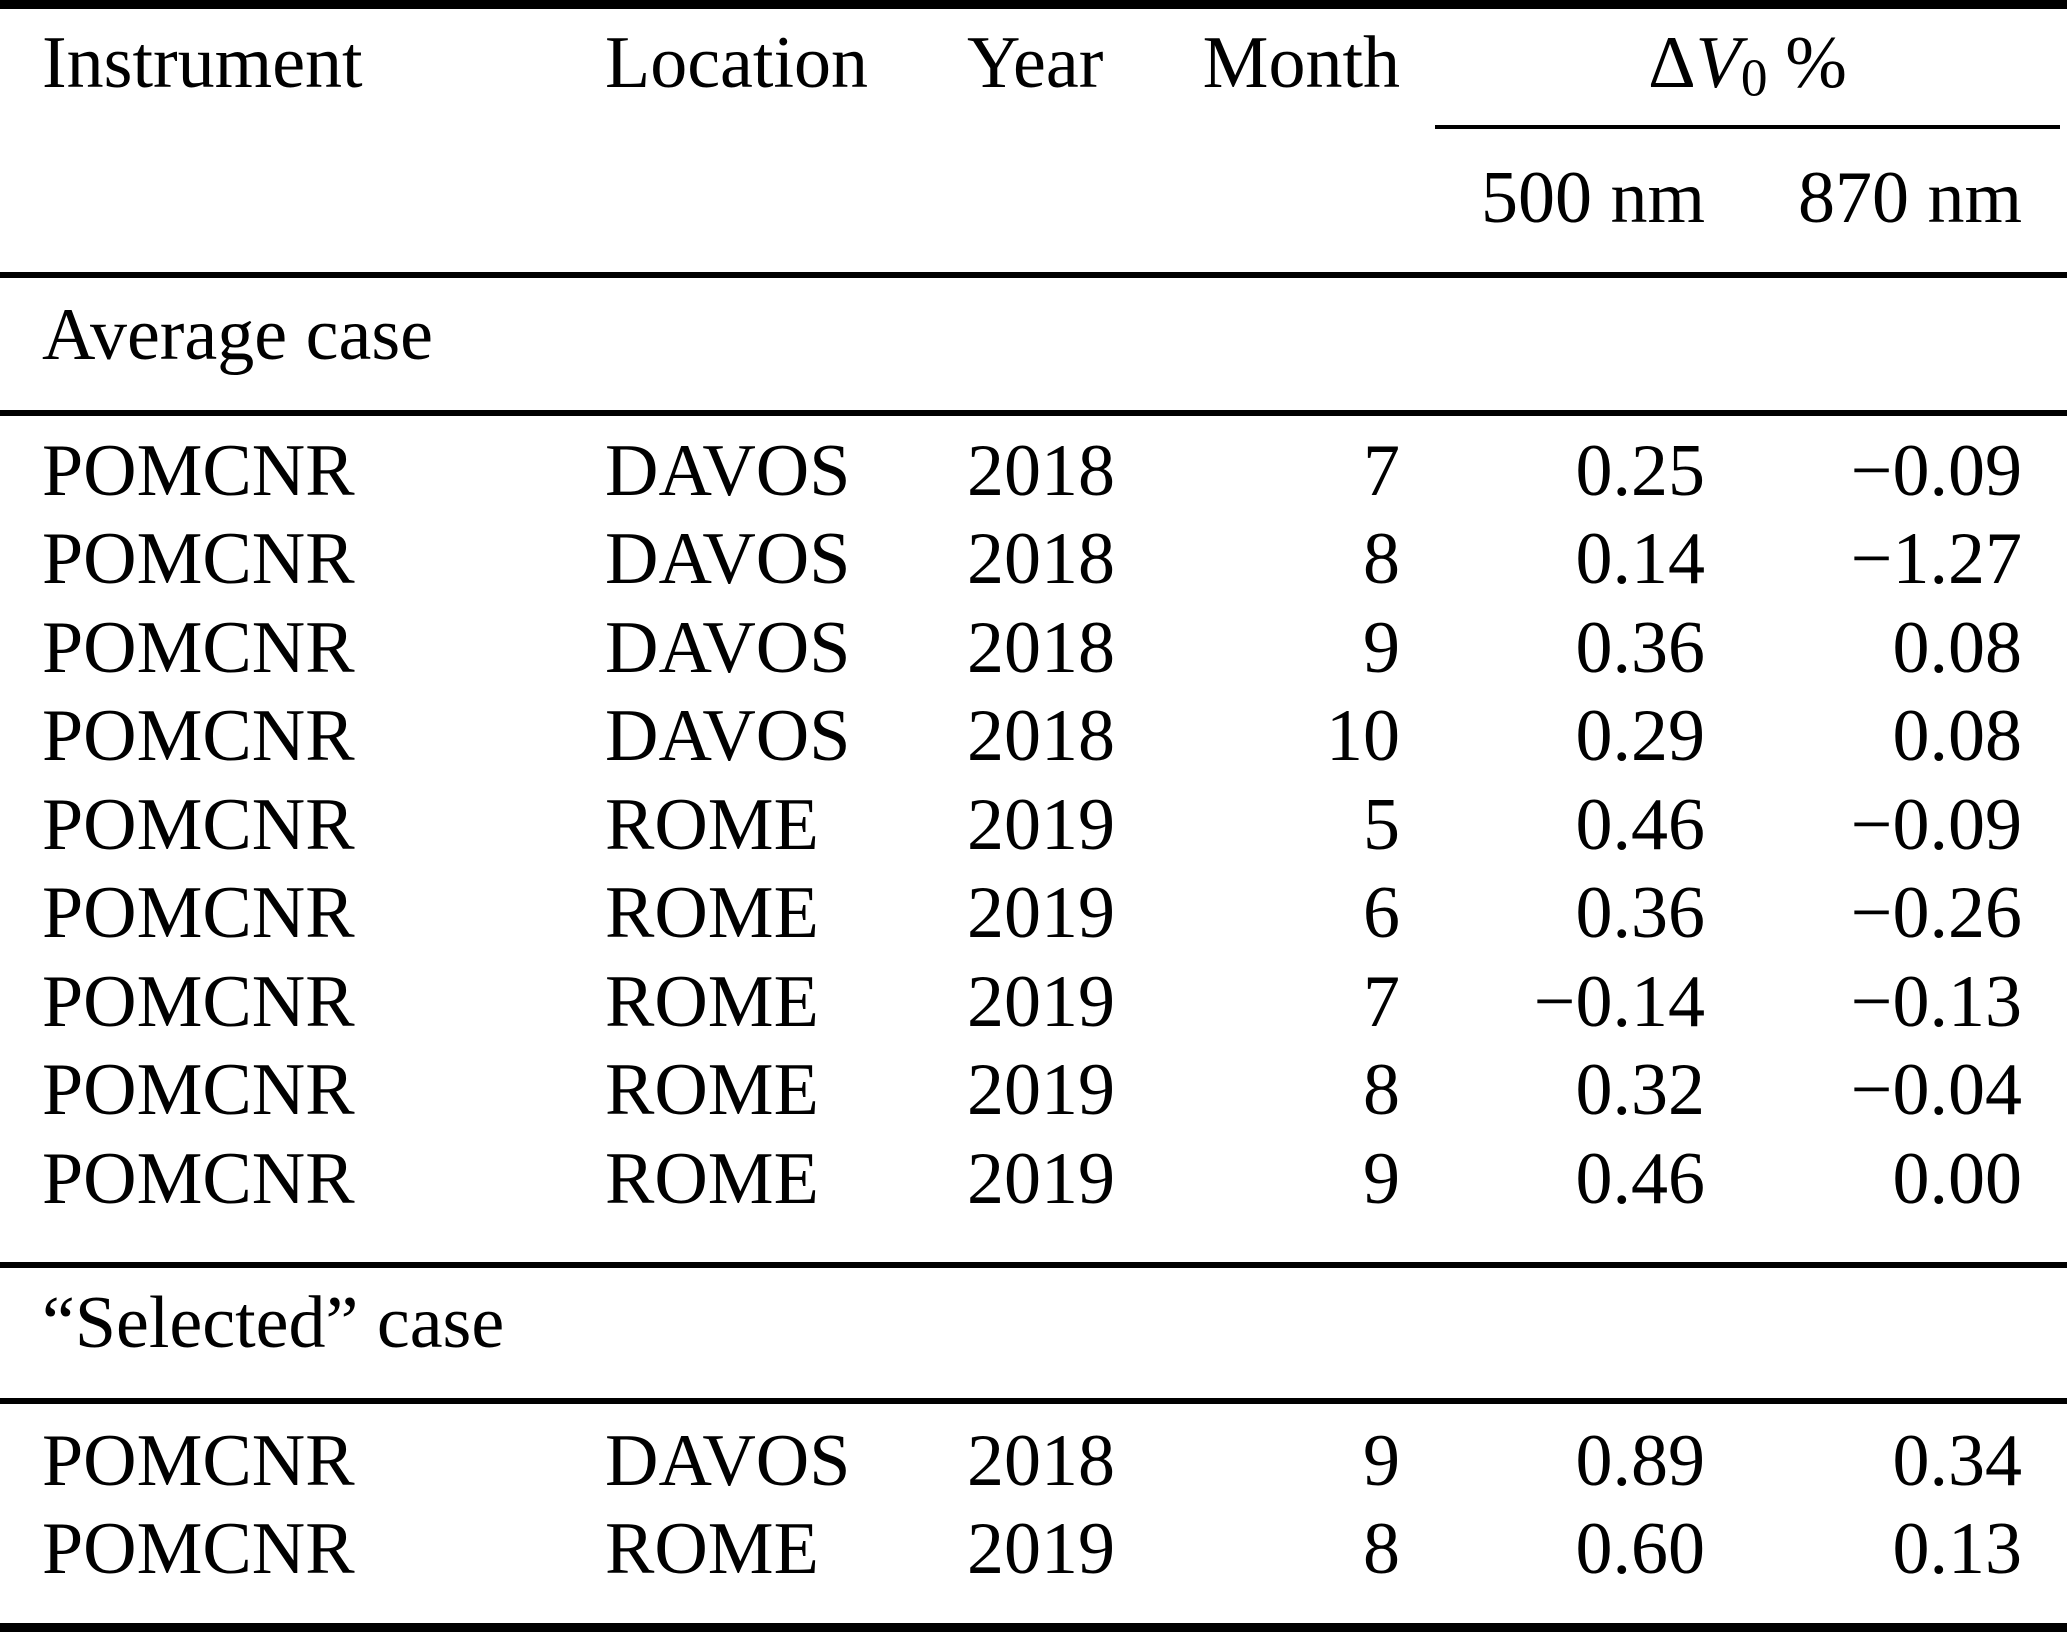 The height and width of the screenshot is (1632, 2067). I want to click on table-row: POMCNR ROME 2019 5 0.46 −0.09, so click(1033, 825).